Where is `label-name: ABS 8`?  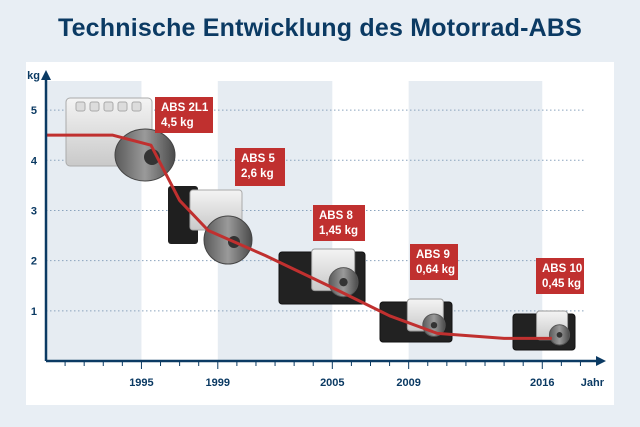
label-name: ABS 8 is located at coordinates (336, 216).